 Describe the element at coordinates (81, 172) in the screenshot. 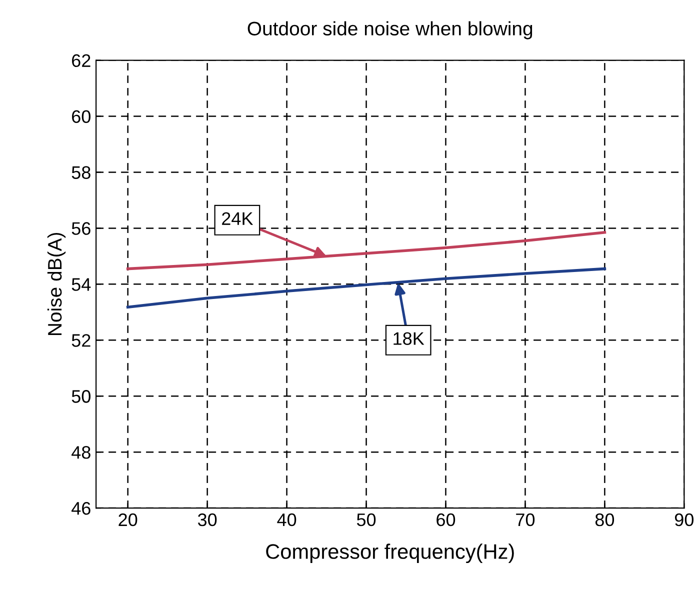

I see `y-tick-label: 58` at that location.